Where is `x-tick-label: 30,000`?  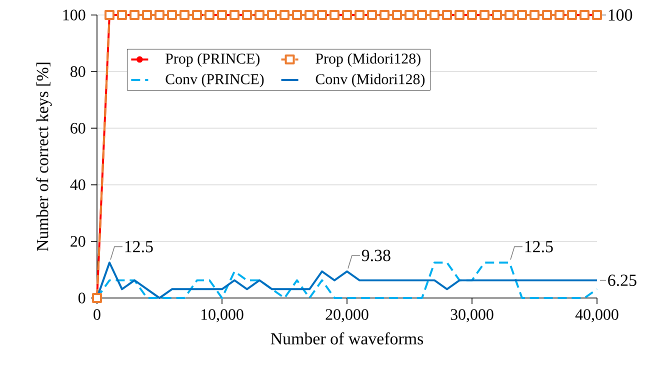
x-tick-label: 30,000 is located at coordinates (472, 315).